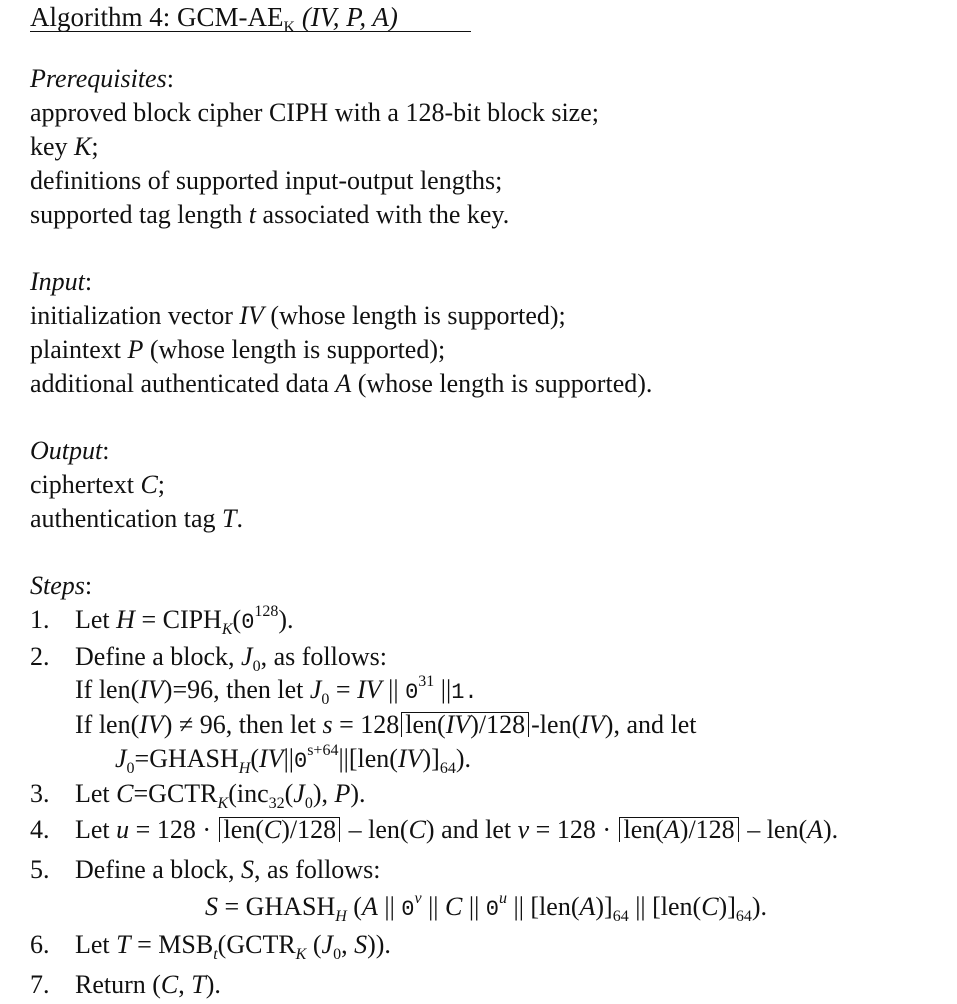 This screenshot has height=1004, width=957. What do you see at coordinates (198, 795) in the screenshot?
I see `step-3: 3. Let C=GCTRK(inc32(J0), P).` at bounding box center [198, 795].